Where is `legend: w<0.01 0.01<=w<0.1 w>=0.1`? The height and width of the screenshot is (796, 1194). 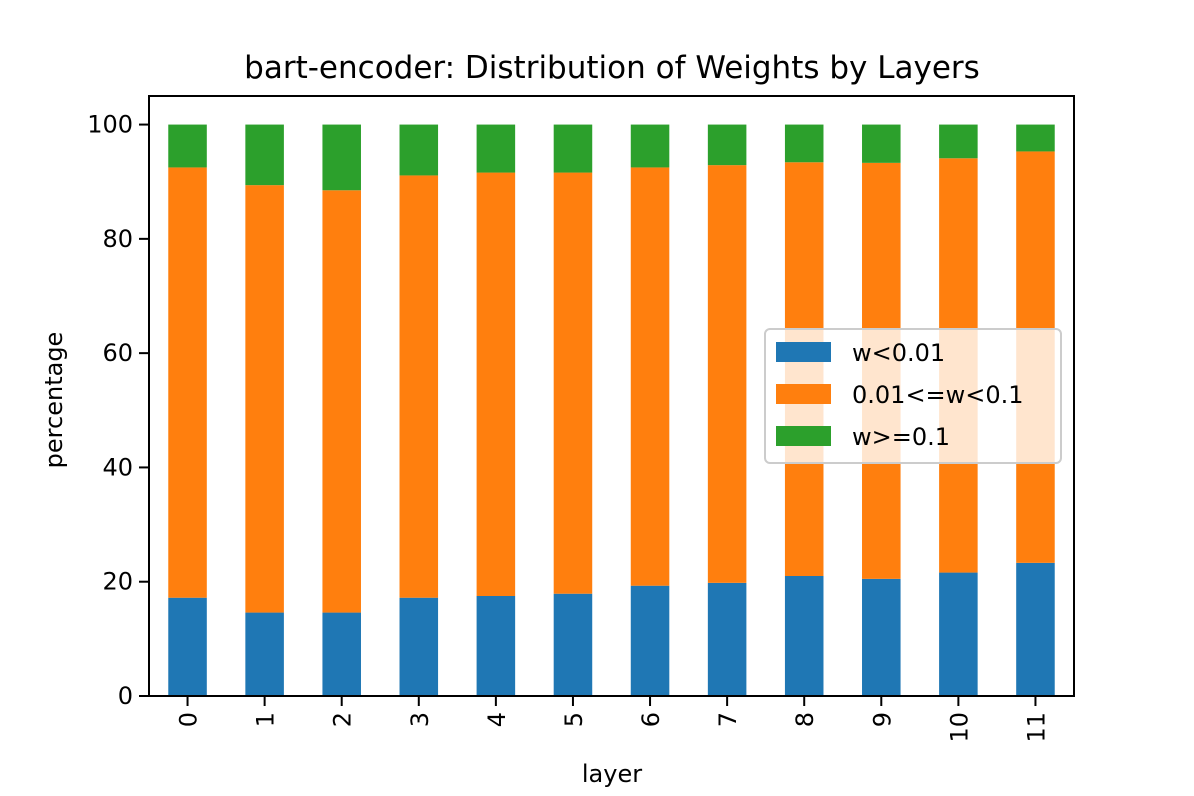
legend: w<0.01 0.01<=w<0.1 w>=0.1 is located at coordinates (913, 396).